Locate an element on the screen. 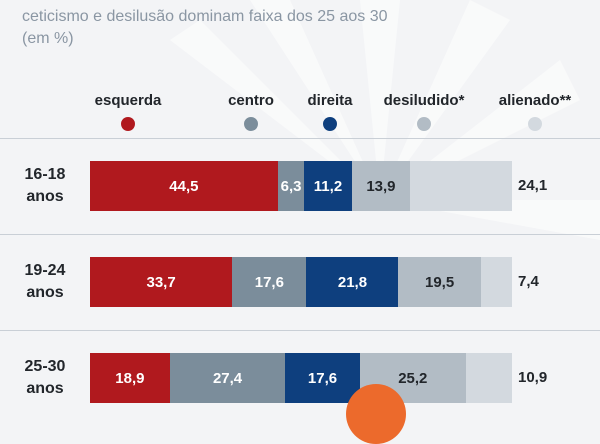 The width and height of the screenshot is (600, 444). legend-item-4: alienado** is located at coordinates (535, 111).